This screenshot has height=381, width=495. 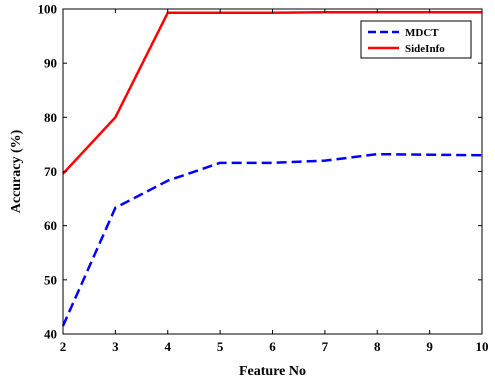 I want to click on legend-label-sideinfo: SideInfo, so click(x=425, y=49).